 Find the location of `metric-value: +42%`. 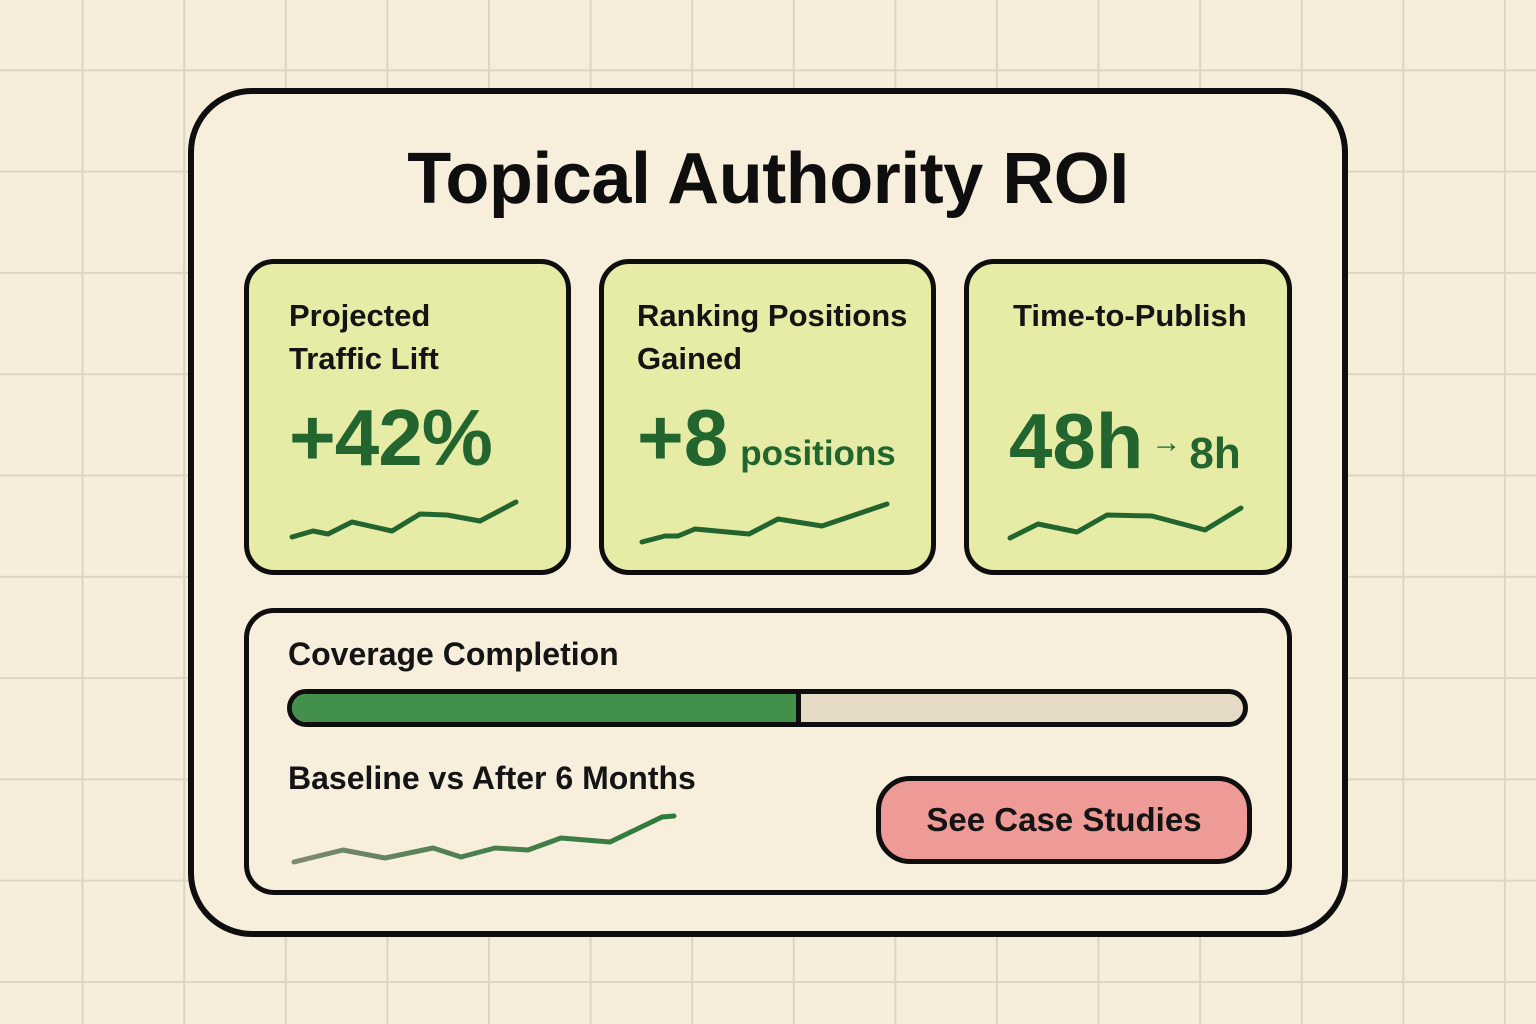

metric-value: +42% is located at coordinates (391, 437).